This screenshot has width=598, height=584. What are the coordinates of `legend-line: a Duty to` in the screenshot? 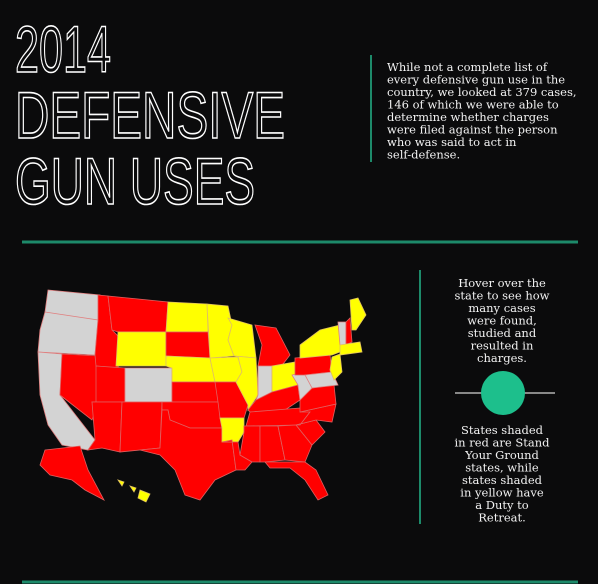 It's located at (502, 505).